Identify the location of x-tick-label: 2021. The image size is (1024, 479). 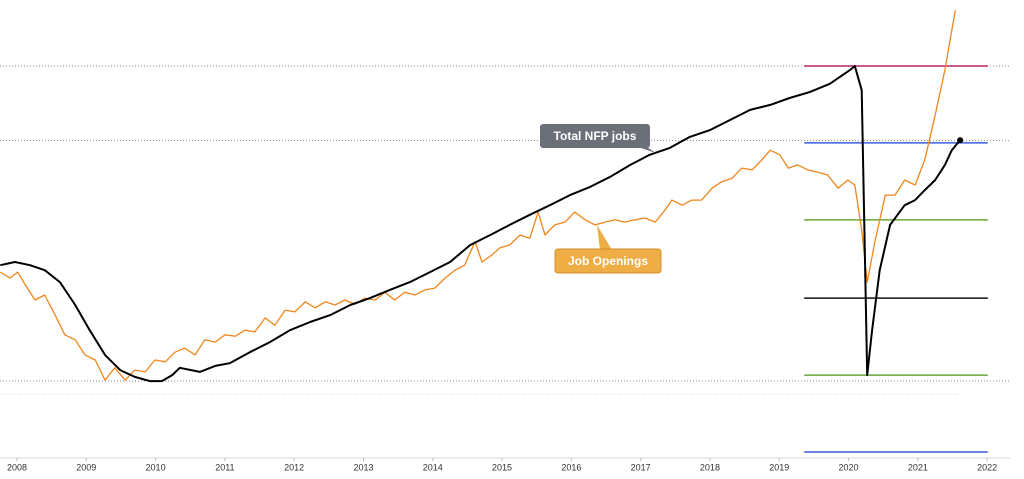
(918, 467).